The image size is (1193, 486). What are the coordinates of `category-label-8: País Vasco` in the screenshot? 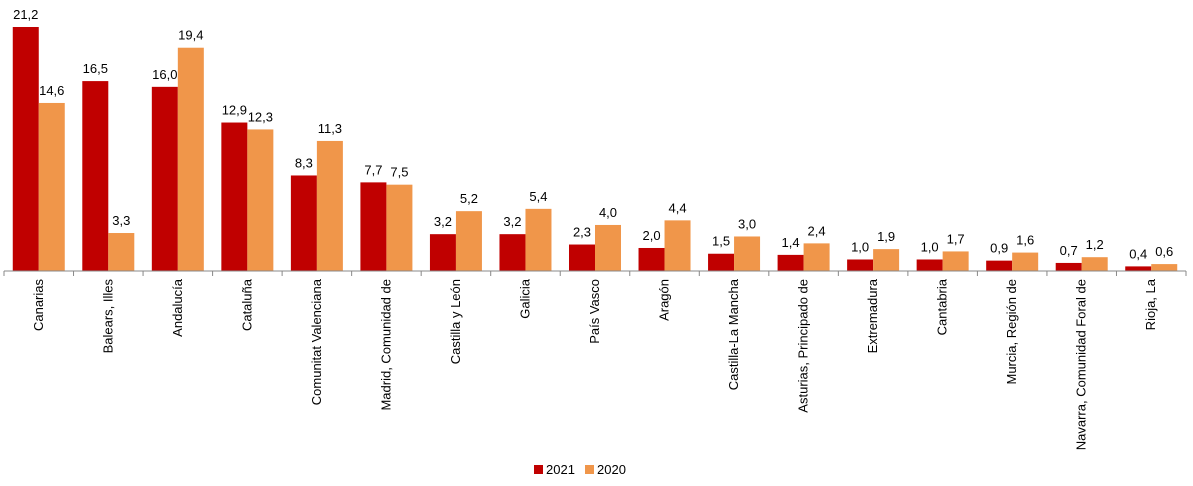 It's located at (594, 311).